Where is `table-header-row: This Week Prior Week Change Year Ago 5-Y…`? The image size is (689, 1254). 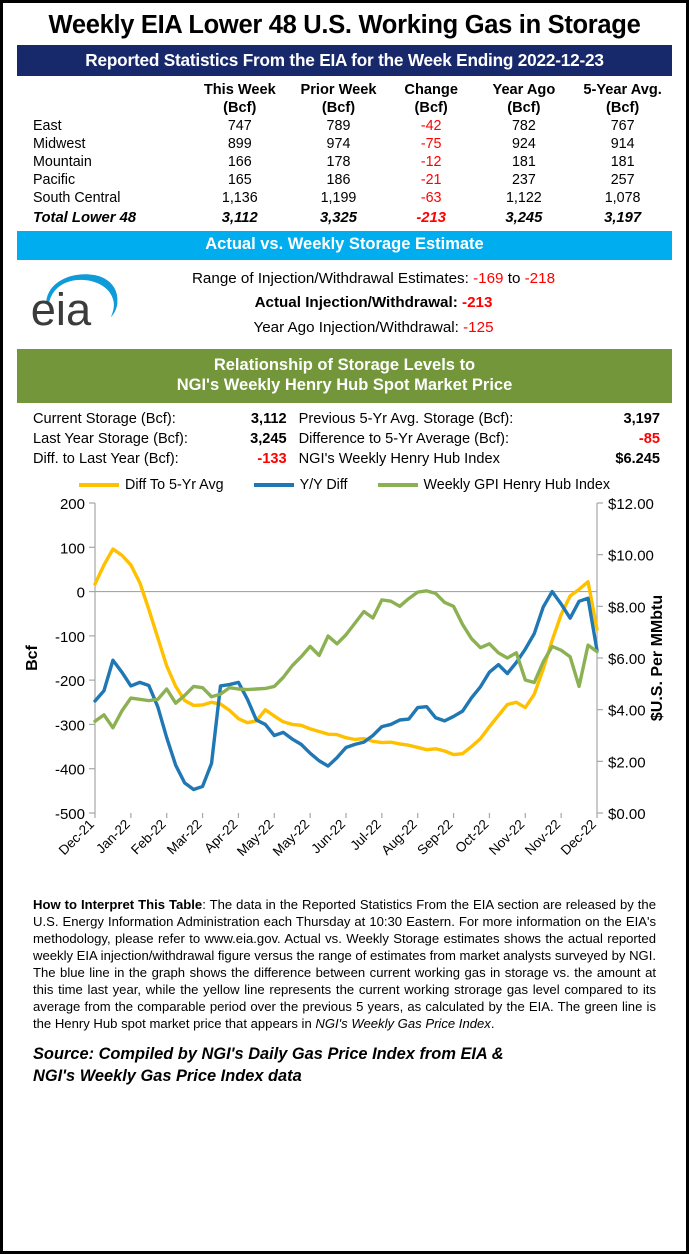 table-header-row: This Week Prior Week Change Year Ago 5-Y… is located at coordinates (344, 90).